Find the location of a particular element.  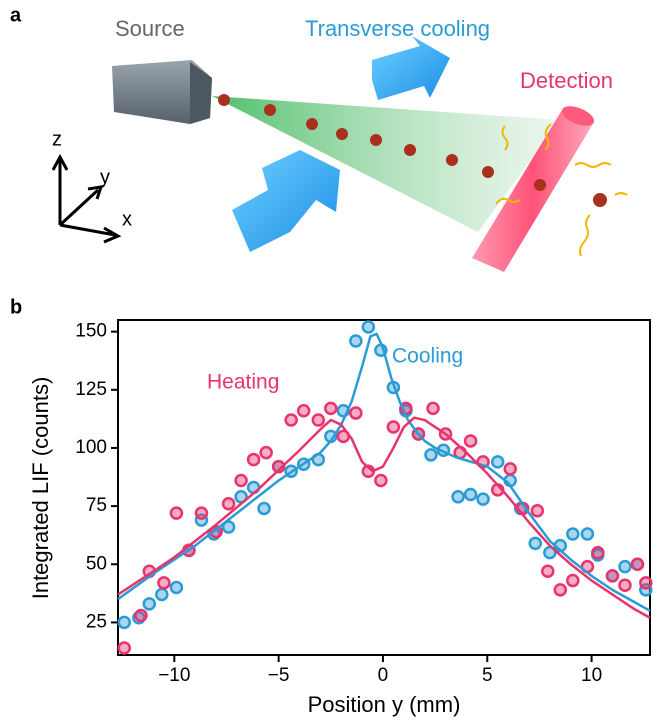

cooling-label: Transverse cooling is located at coordinates (397, 28).